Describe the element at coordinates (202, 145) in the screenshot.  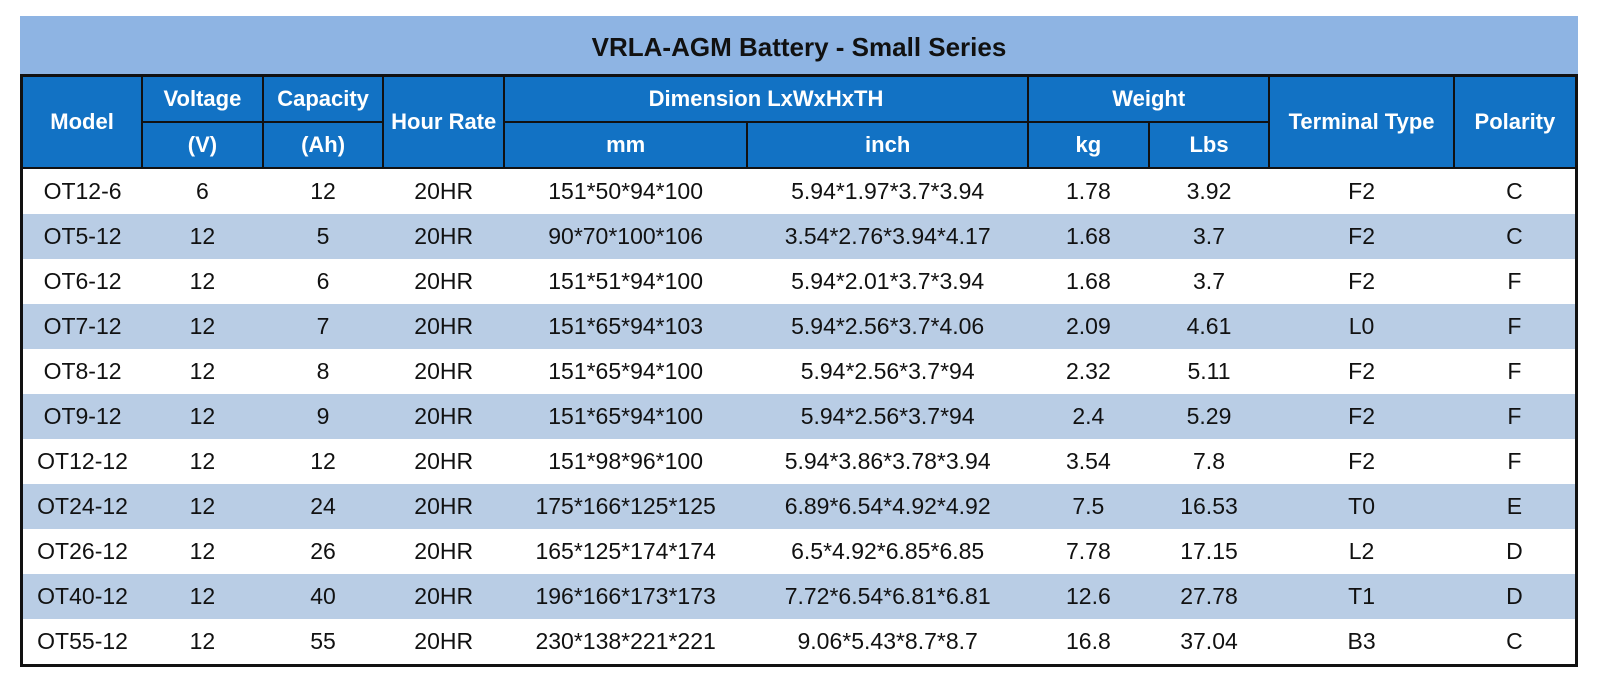
I see `header-voltage-unit: (V)` at that location.